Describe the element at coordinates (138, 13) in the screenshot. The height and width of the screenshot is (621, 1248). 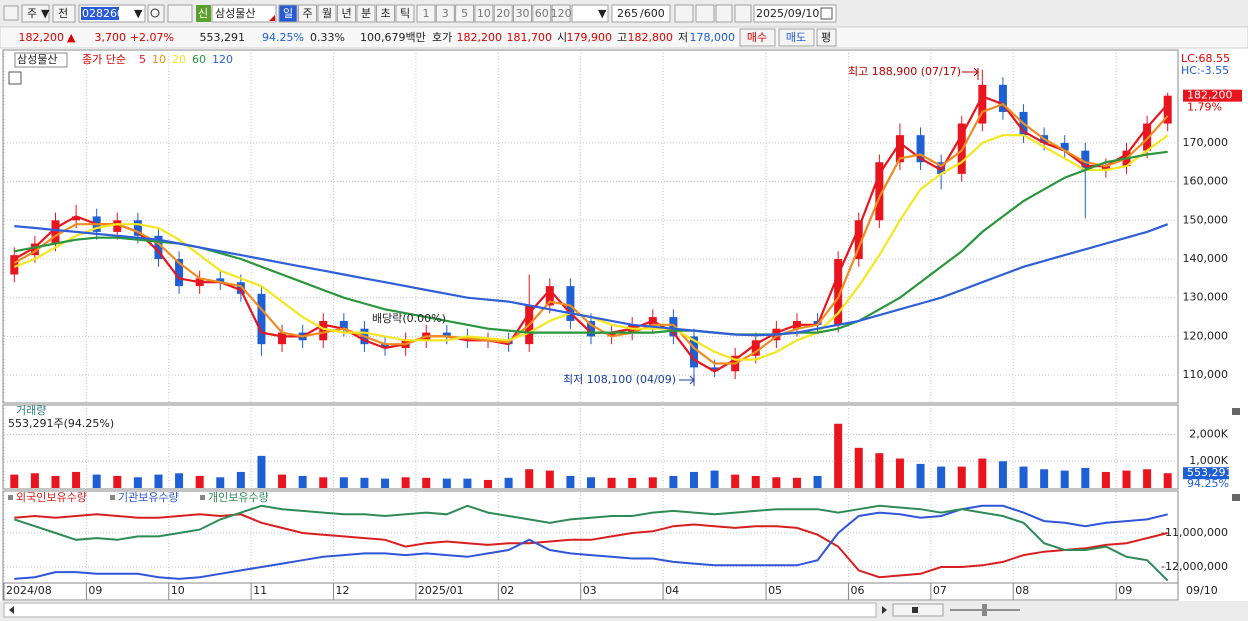
I see `dropdown-arrow: ▼` at that location.